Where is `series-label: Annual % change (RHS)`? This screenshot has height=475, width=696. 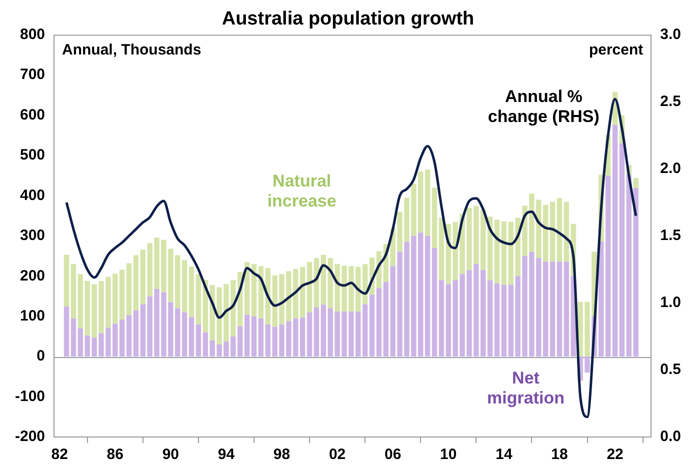
series-label: Annual % change (RHS) is located at coordinates (544, 106).